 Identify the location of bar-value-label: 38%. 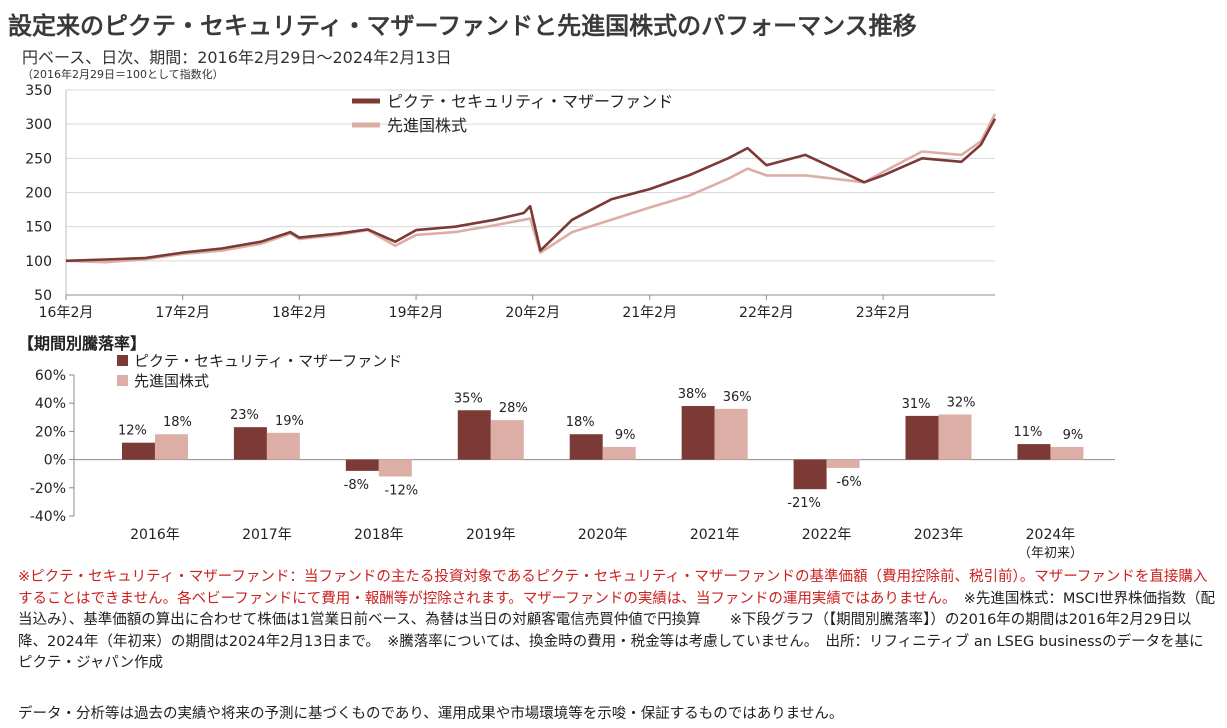
(692, 394).